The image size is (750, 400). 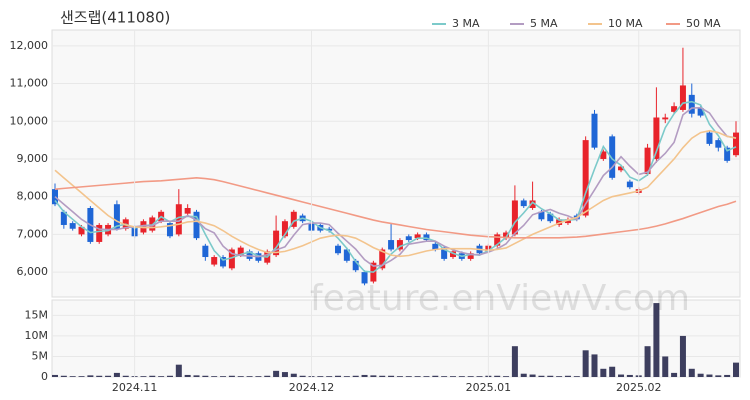 What do you see at coordinates (40, 355) in the screenshot?
I see `y-tick-label: 5M` at bounding box center [40, 355].